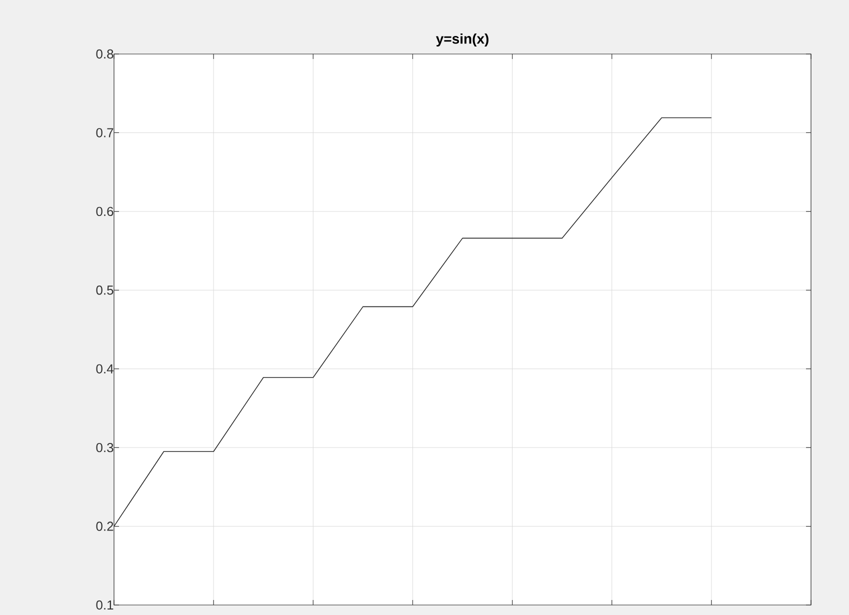  I want to click on y-tick-label: 0.3, so click(105, 447).